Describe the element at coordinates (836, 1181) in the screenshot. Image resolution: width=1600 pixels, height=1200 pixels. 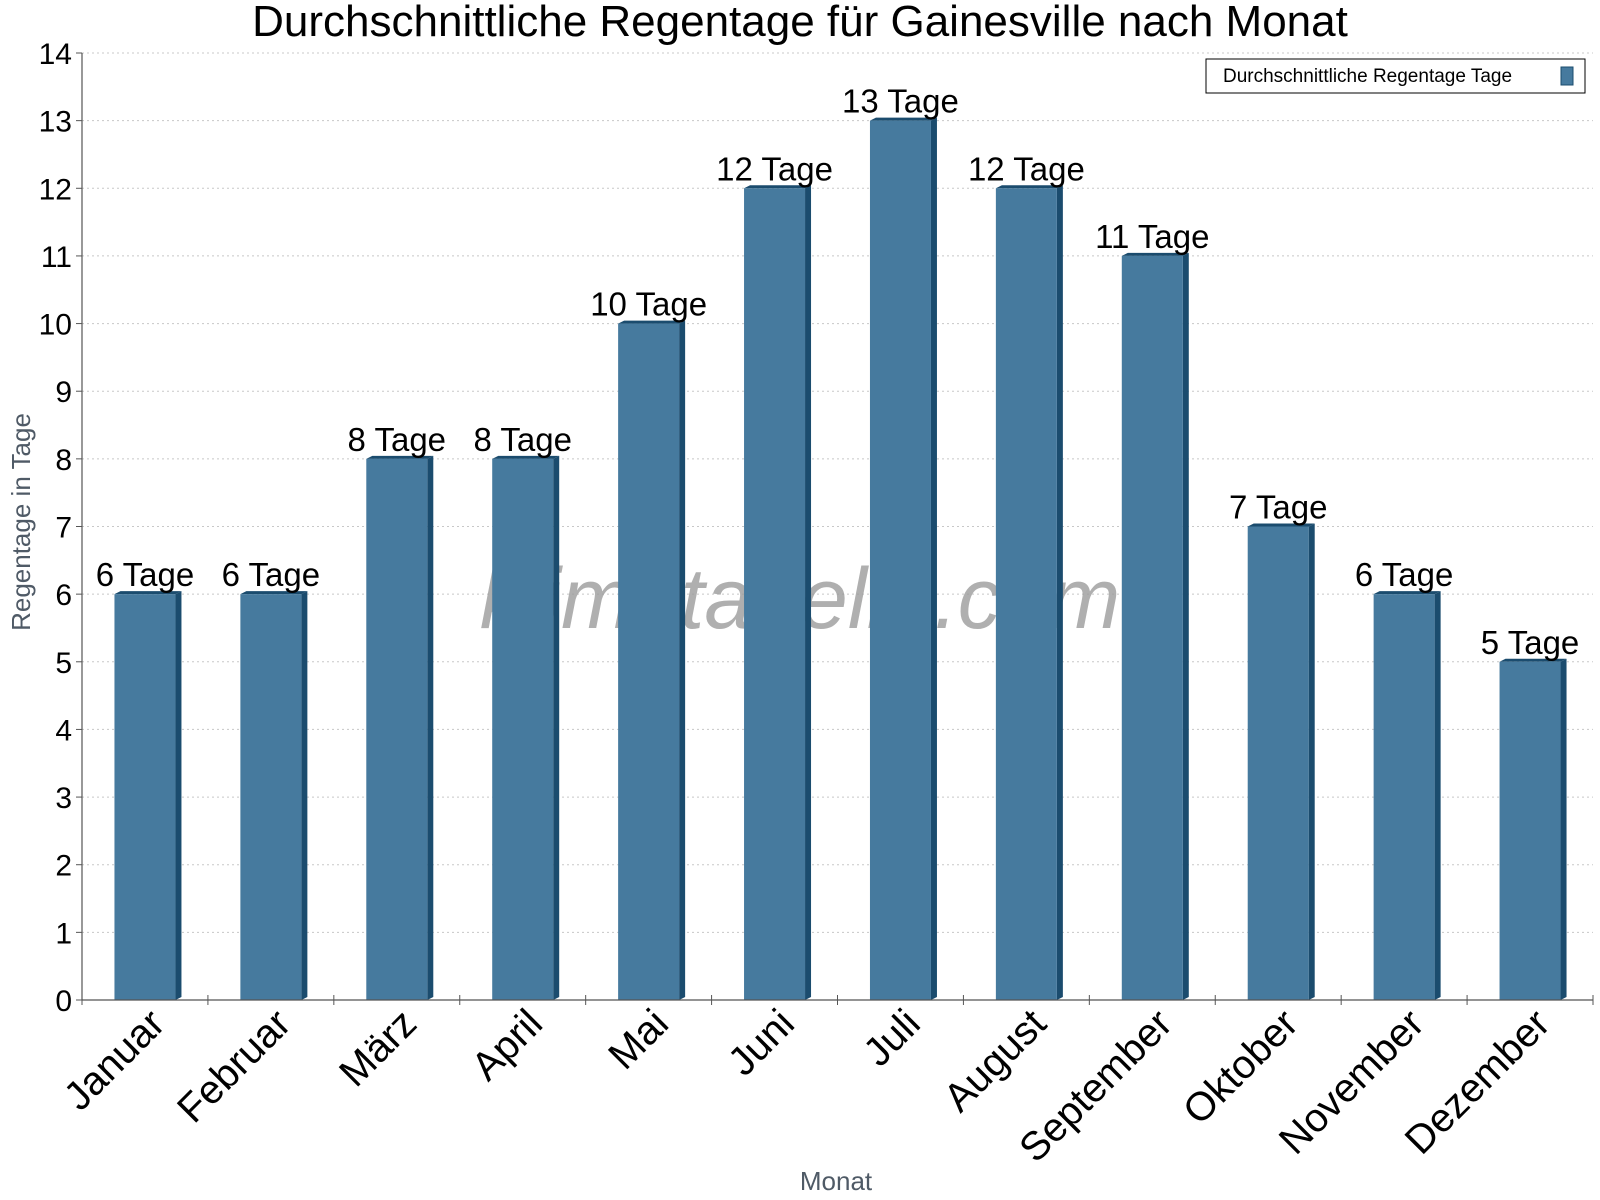
I see `x-axis-label: Monat` at that location.